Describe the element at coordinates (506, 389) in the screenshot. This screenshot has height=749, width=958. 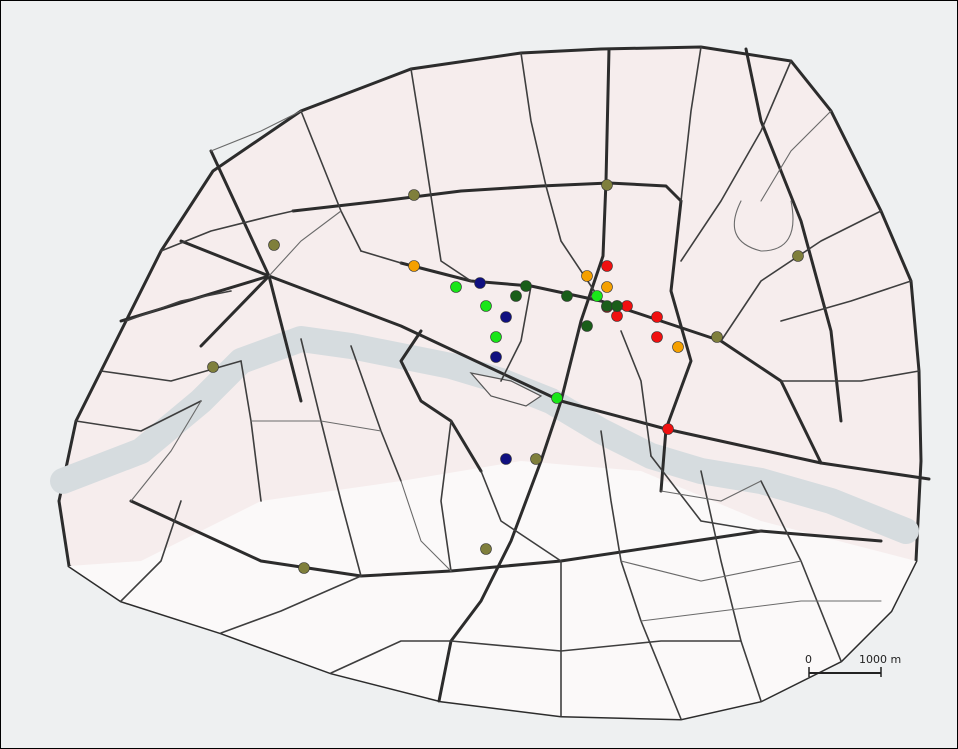
I see `ile-de-la-cite` at that location.